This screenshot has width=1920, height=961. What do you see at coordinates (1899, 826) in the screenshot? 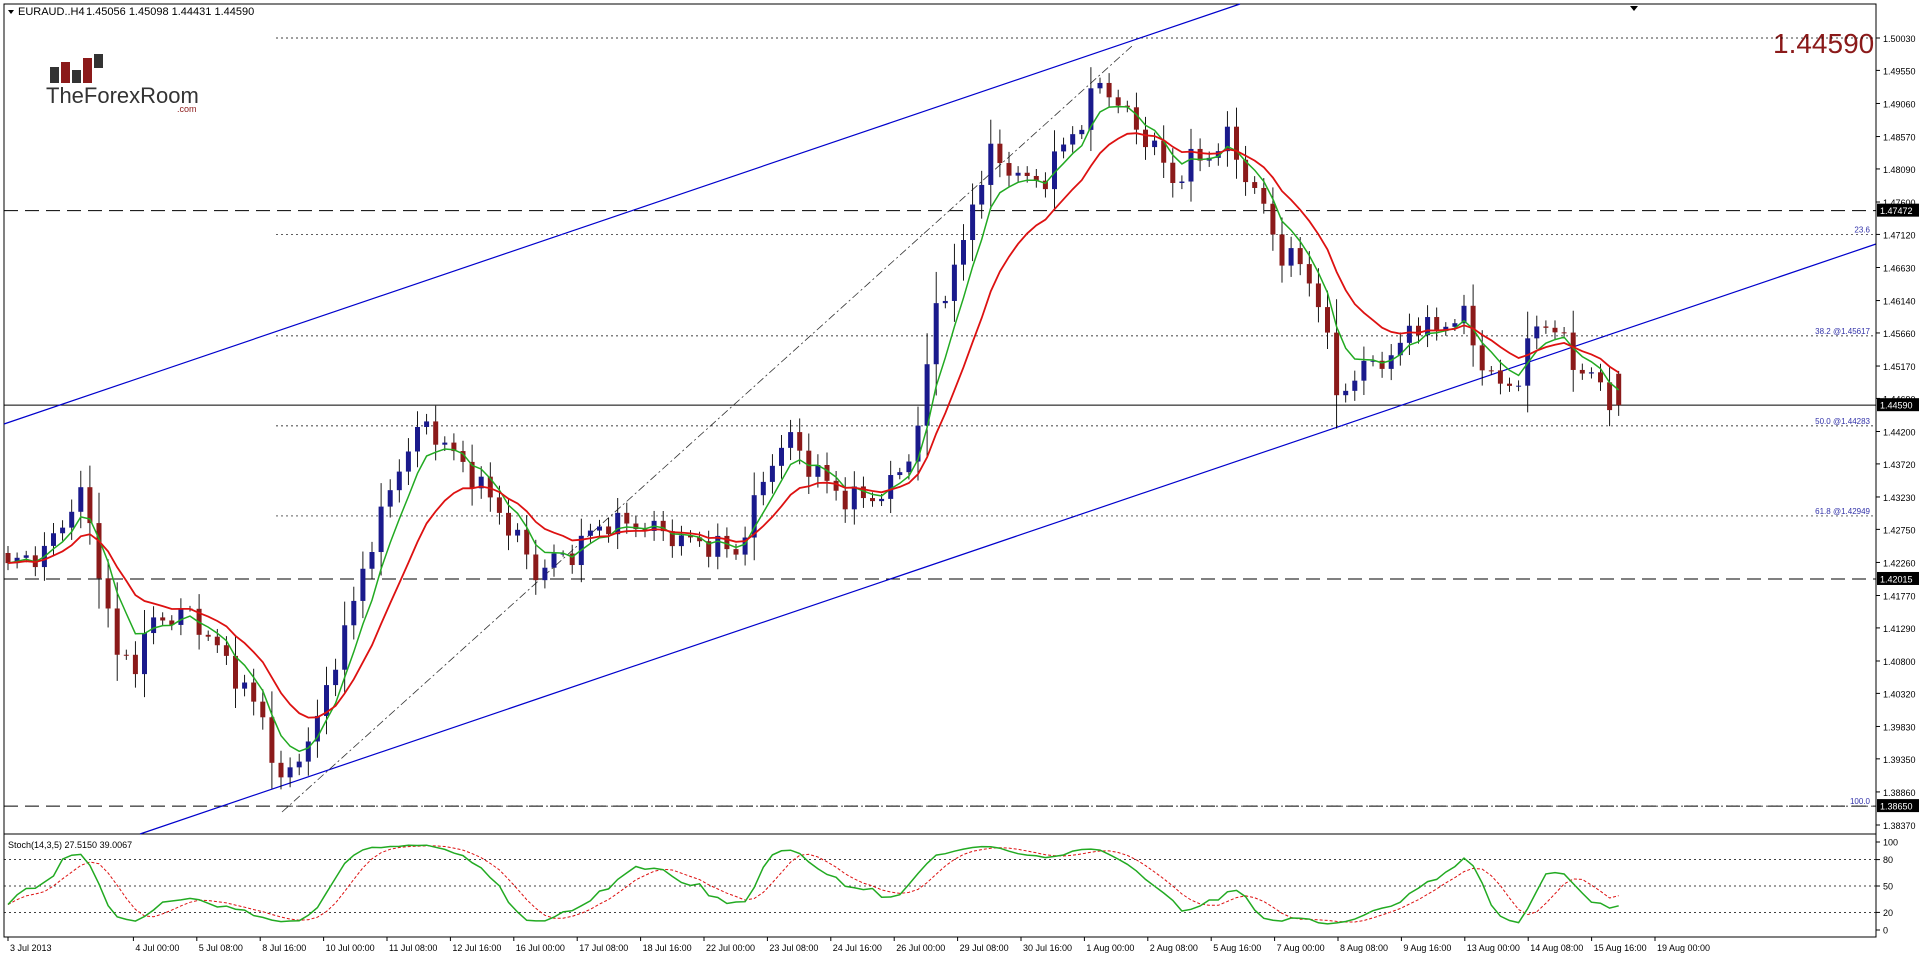
I see `price-tick-label: 1.38370` at bounding box center [1899, 826].